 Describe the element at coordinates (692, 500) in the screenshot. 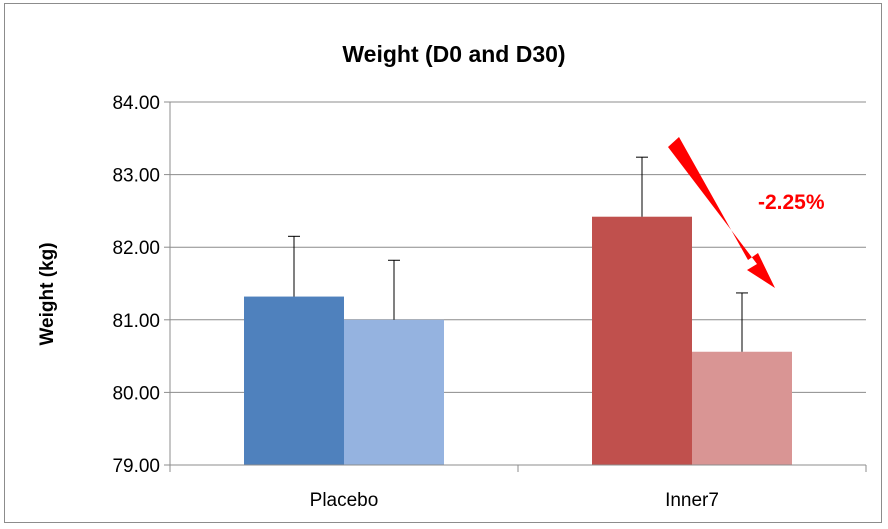

I see `x-tick-label: Inner7` at that location.